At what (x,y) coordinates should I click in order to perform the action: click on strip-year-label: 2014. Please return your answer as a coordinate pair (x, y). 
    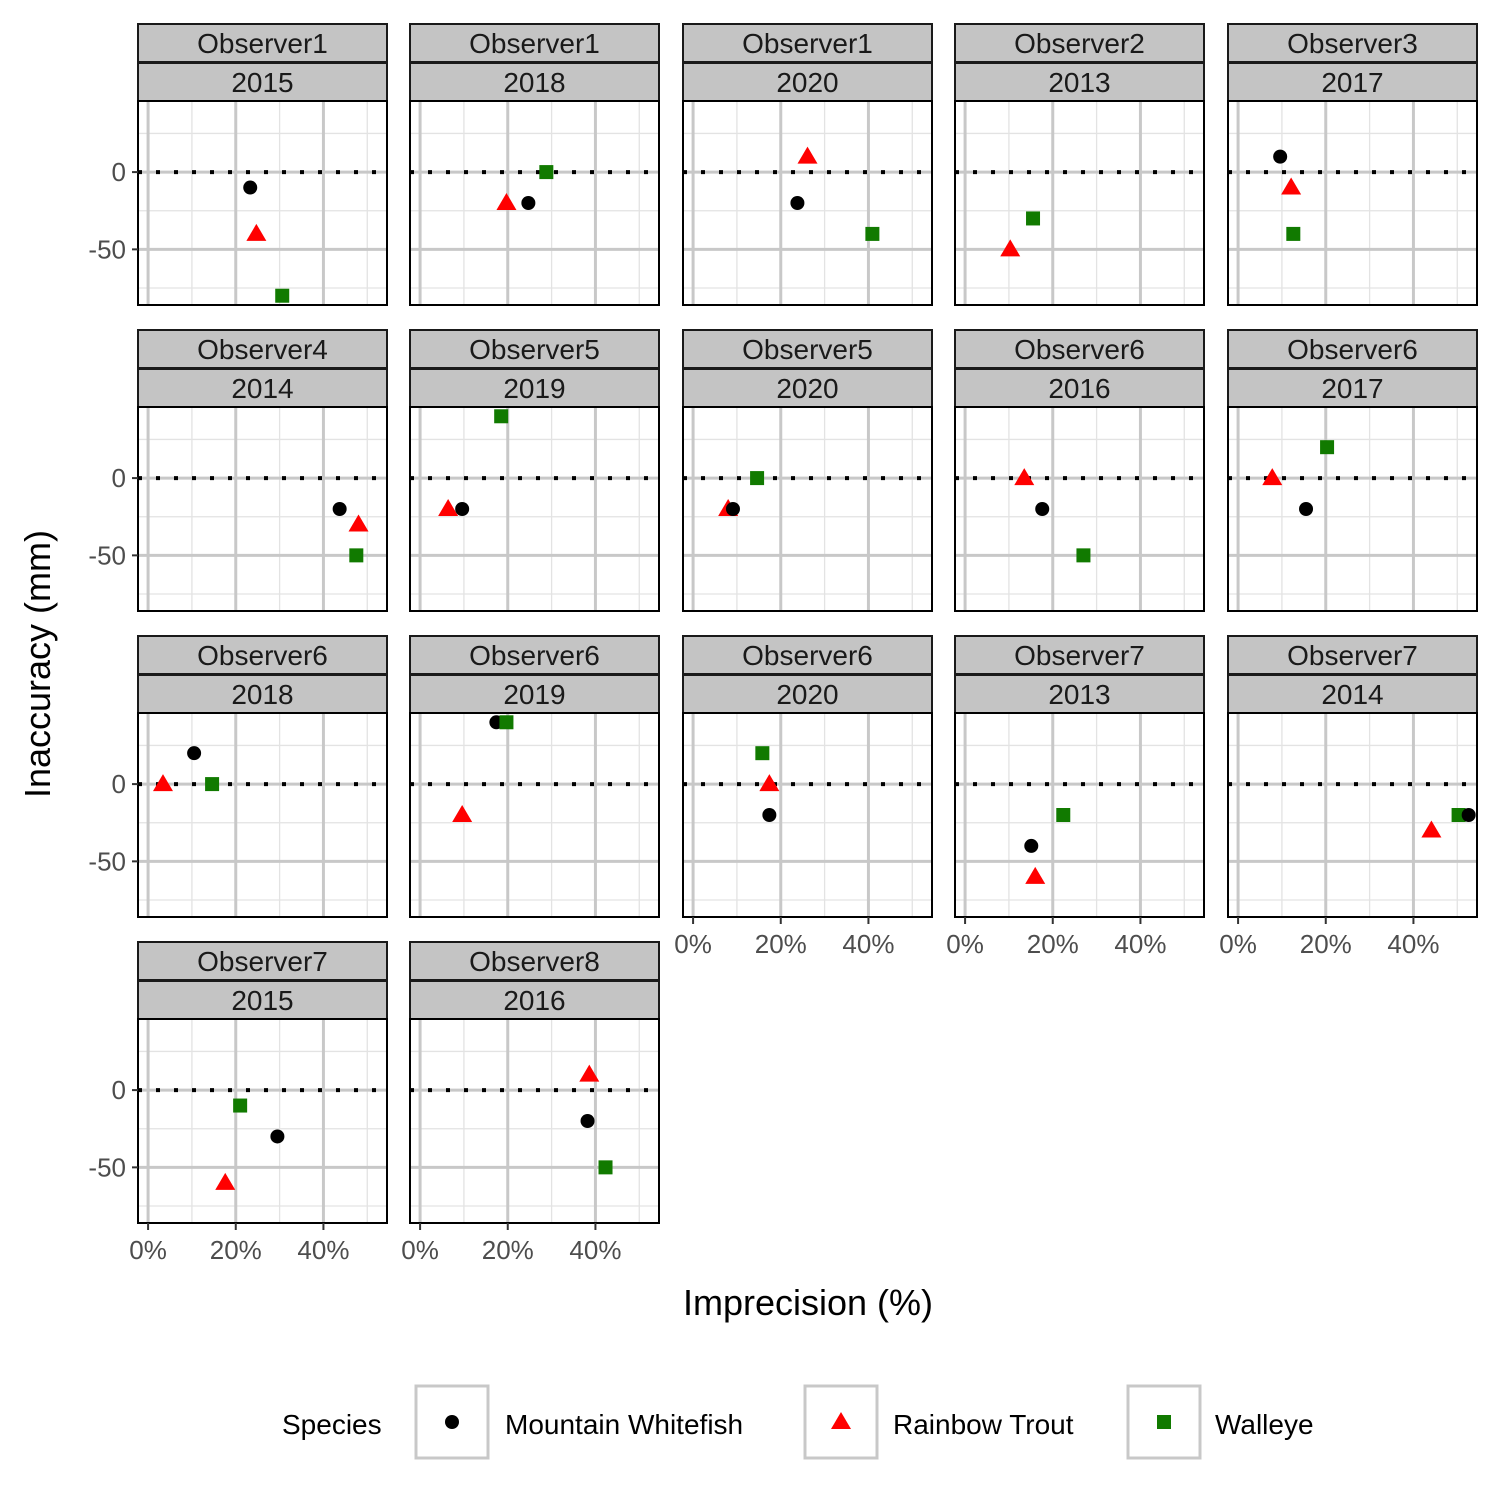
    Looking at the image, I should click on (1352, 694).